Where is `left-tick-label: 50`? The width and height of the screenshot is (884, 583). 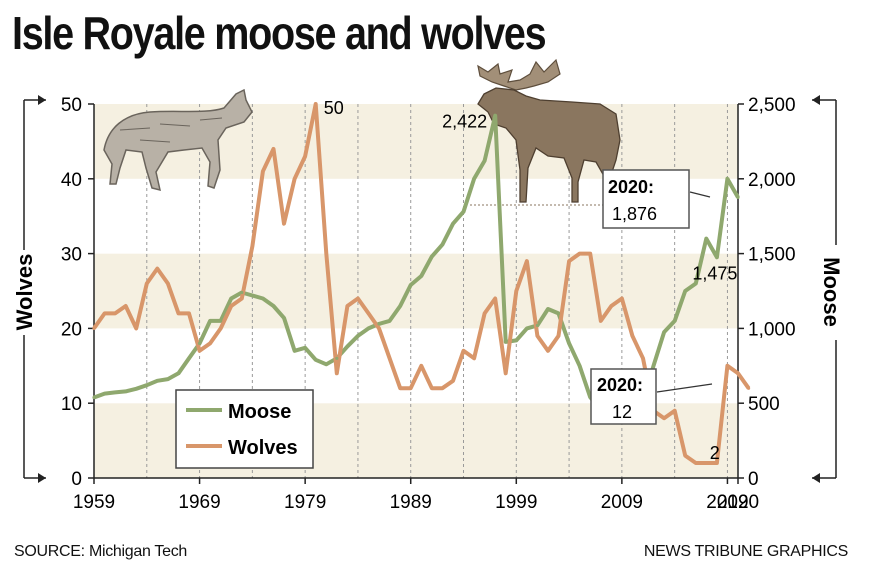 left-tick-label: 50 is located at coordinates (71, 105).